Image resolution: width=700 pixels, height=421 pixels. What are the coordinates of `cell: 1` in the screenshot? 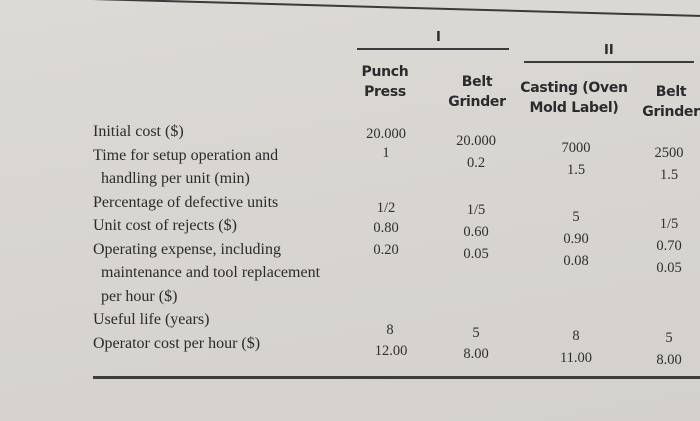 It's located at (386, 153).